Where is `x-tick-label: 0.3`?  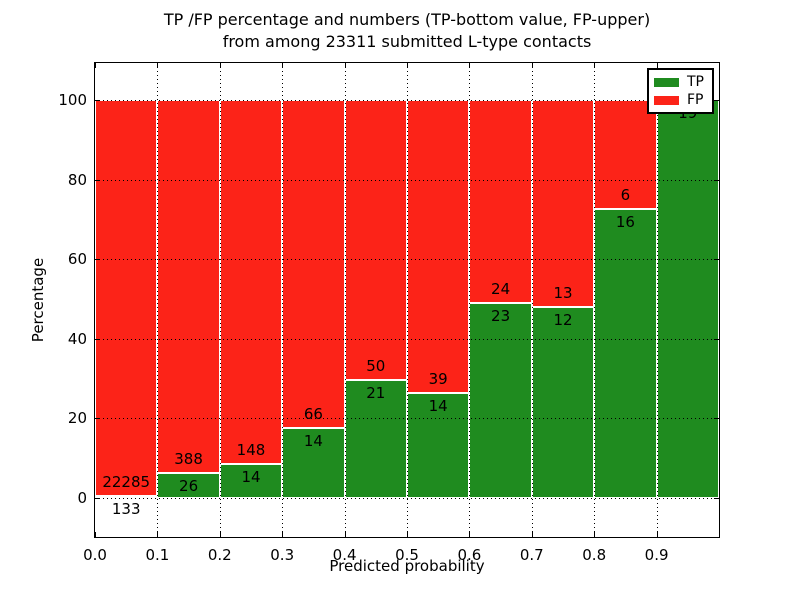 x-tick-label: 0.3 is located at coordinates (282, 555).